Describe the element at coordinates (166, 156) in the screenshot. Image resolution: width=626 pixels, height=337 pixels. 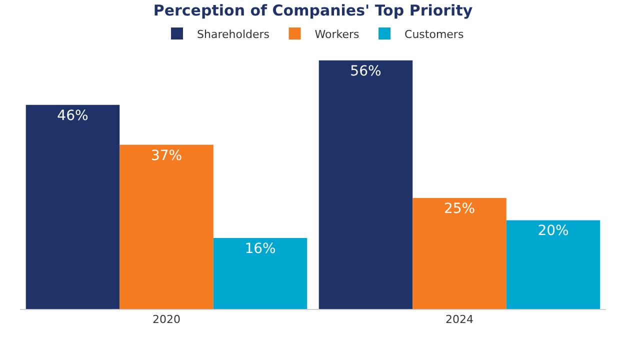
I see `data-label: 37%` at that location.